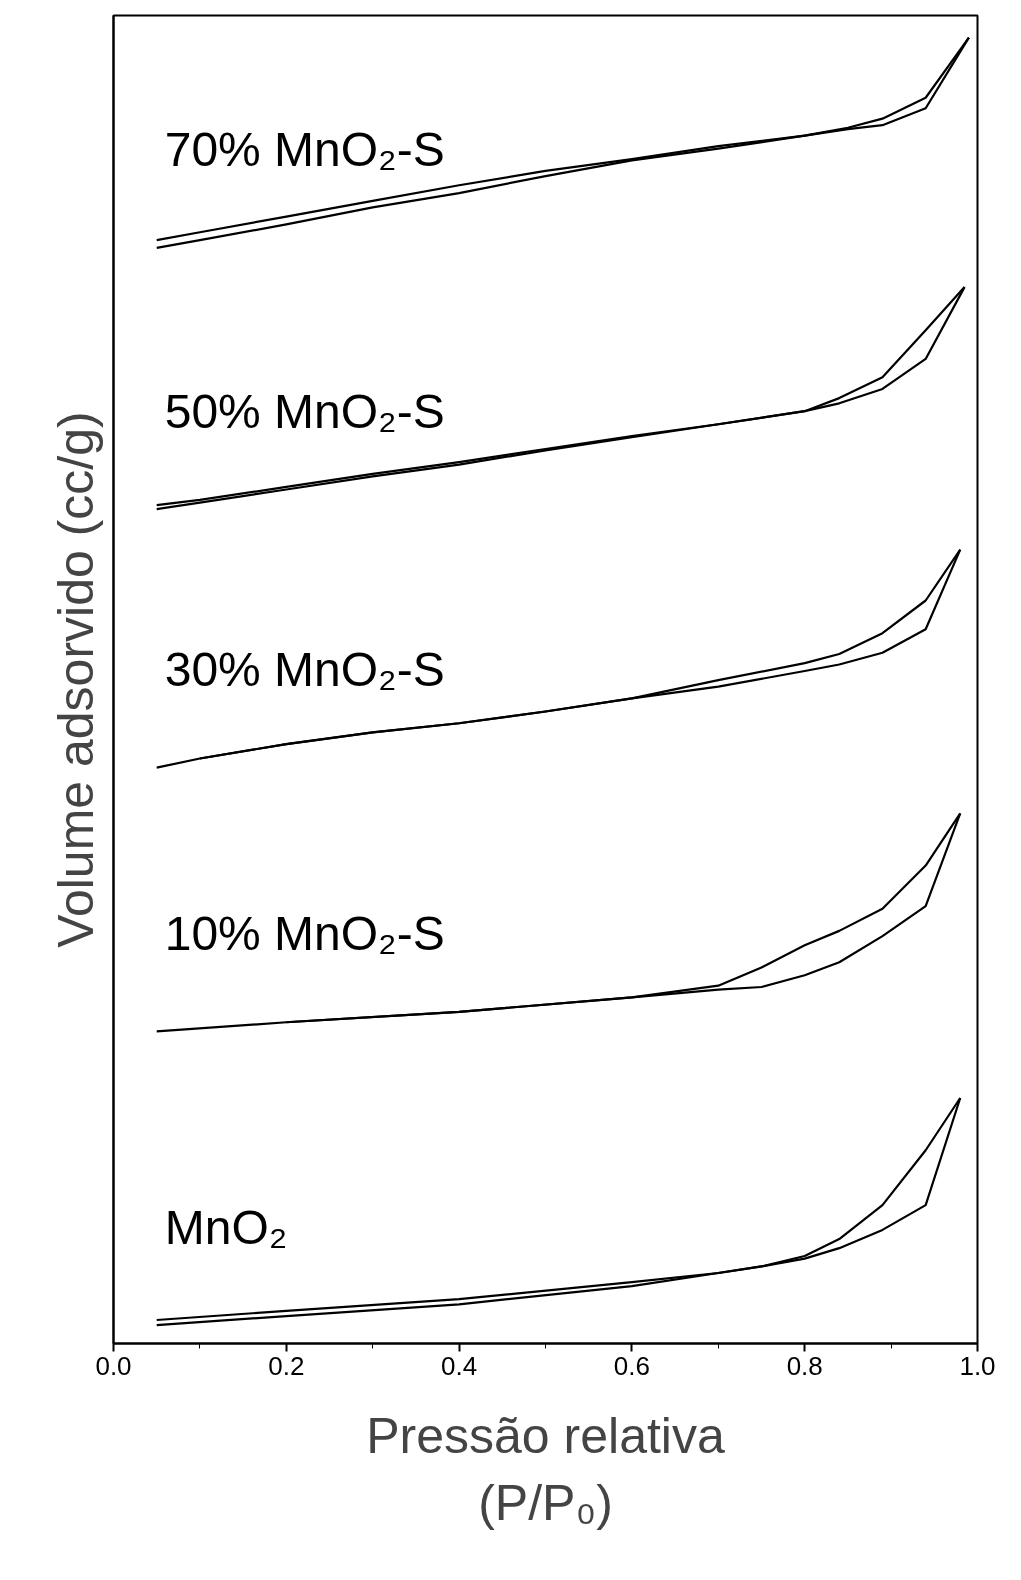  Describe the element at coordinates (459, 1365) in the screenshot. I see `x-tick-label: 0.4` at that location.